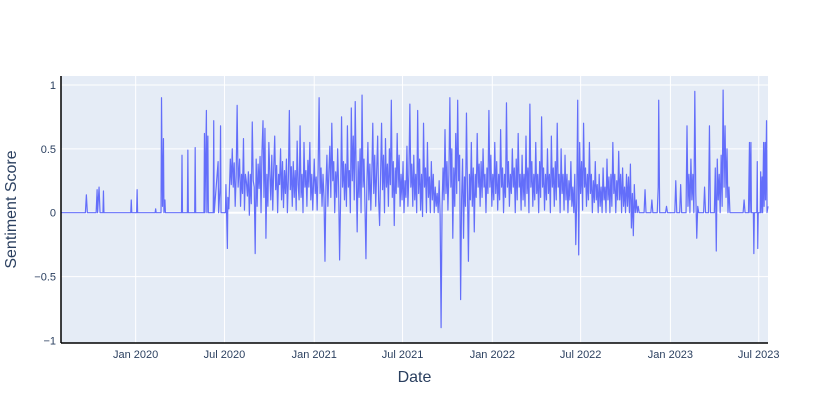  Describe the element at coordinates (49, 341) in the screenshot. I see `y-tick-label: −1` at that location.